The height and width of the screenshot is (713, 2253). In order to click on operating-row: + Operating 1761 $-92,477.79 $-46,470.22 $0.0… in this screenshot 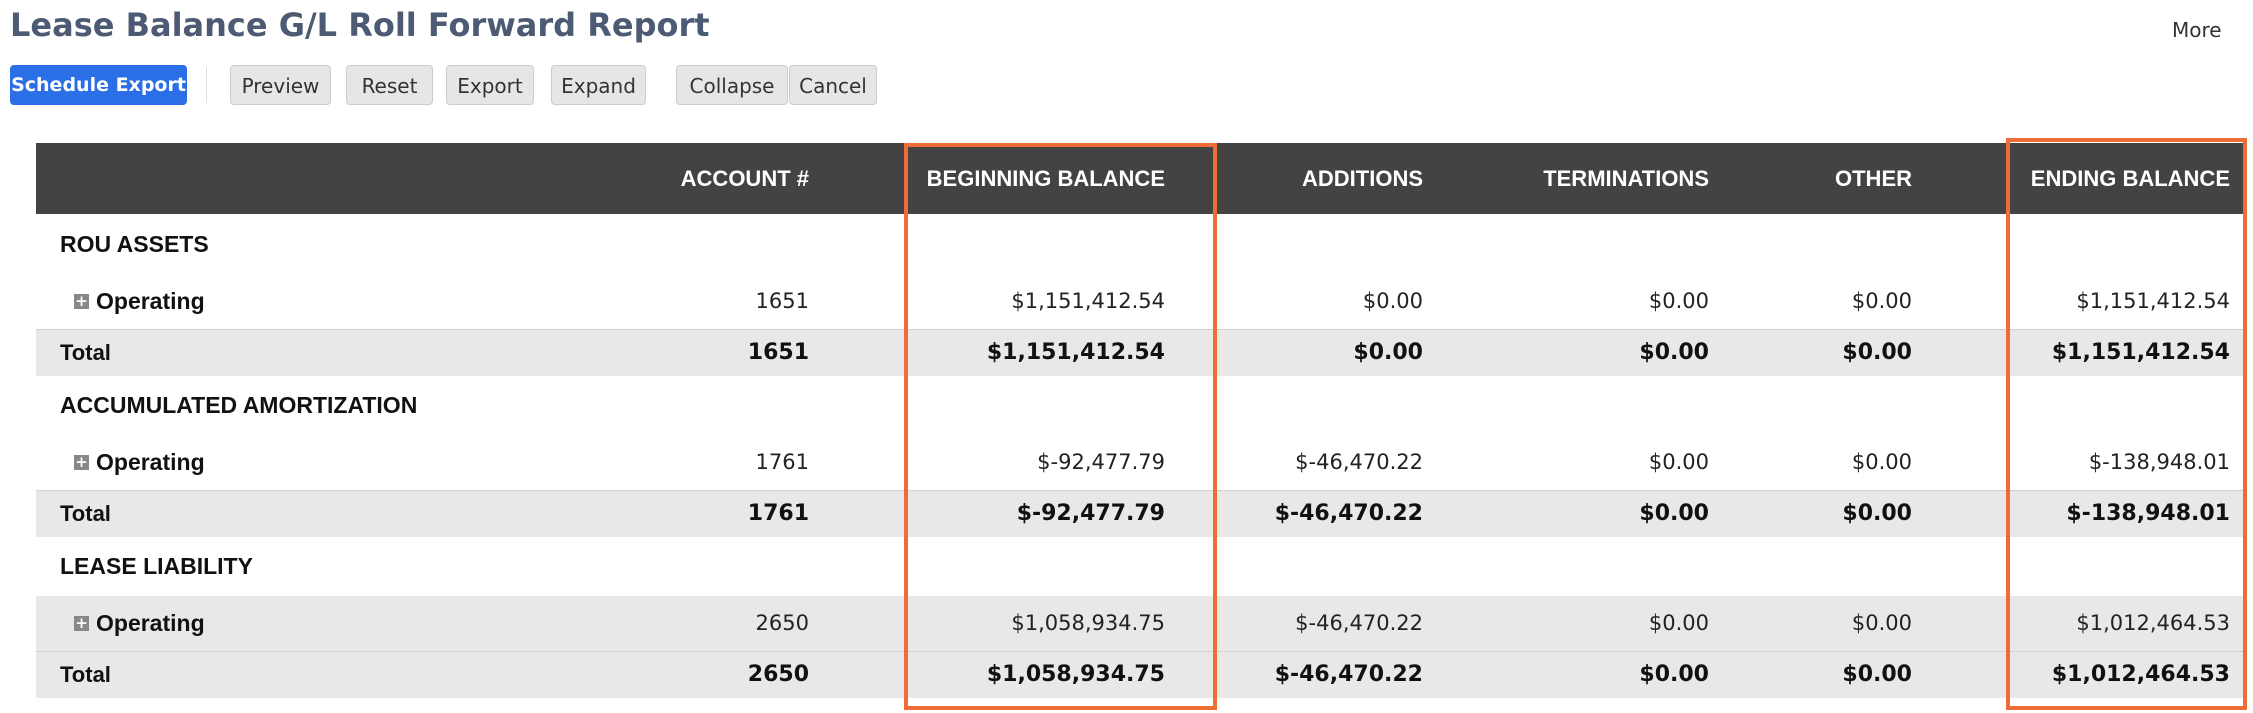, I will do `click(1139, 462)`.